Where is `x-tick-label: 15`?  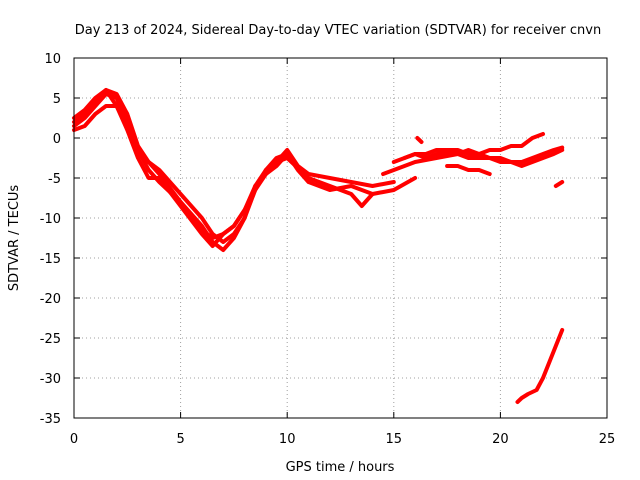 x-tick-label: 15 is located at coordinates (394, 439).